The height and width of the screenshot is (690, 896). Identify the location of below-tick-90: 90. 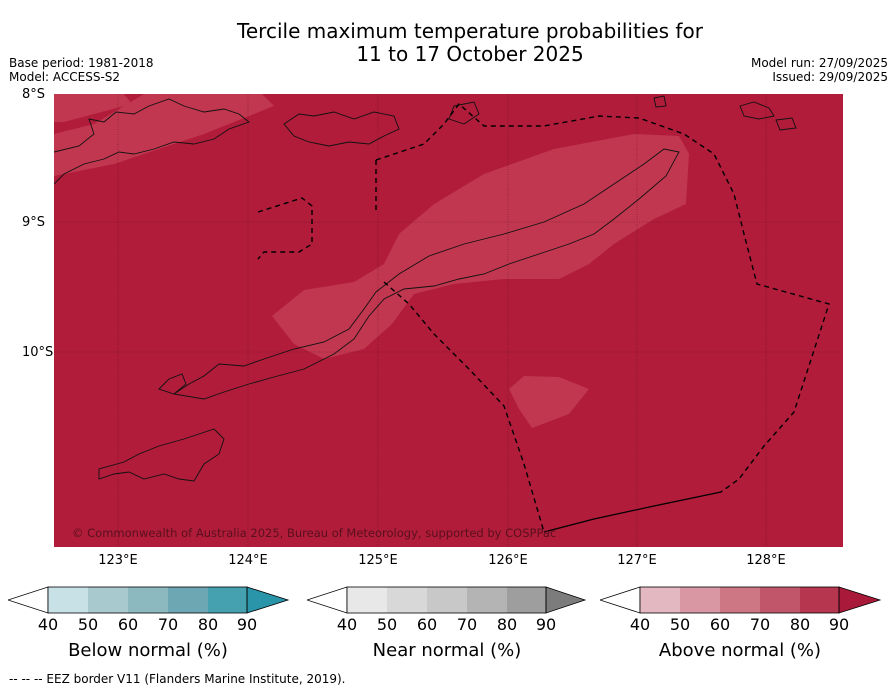
(247, 624).